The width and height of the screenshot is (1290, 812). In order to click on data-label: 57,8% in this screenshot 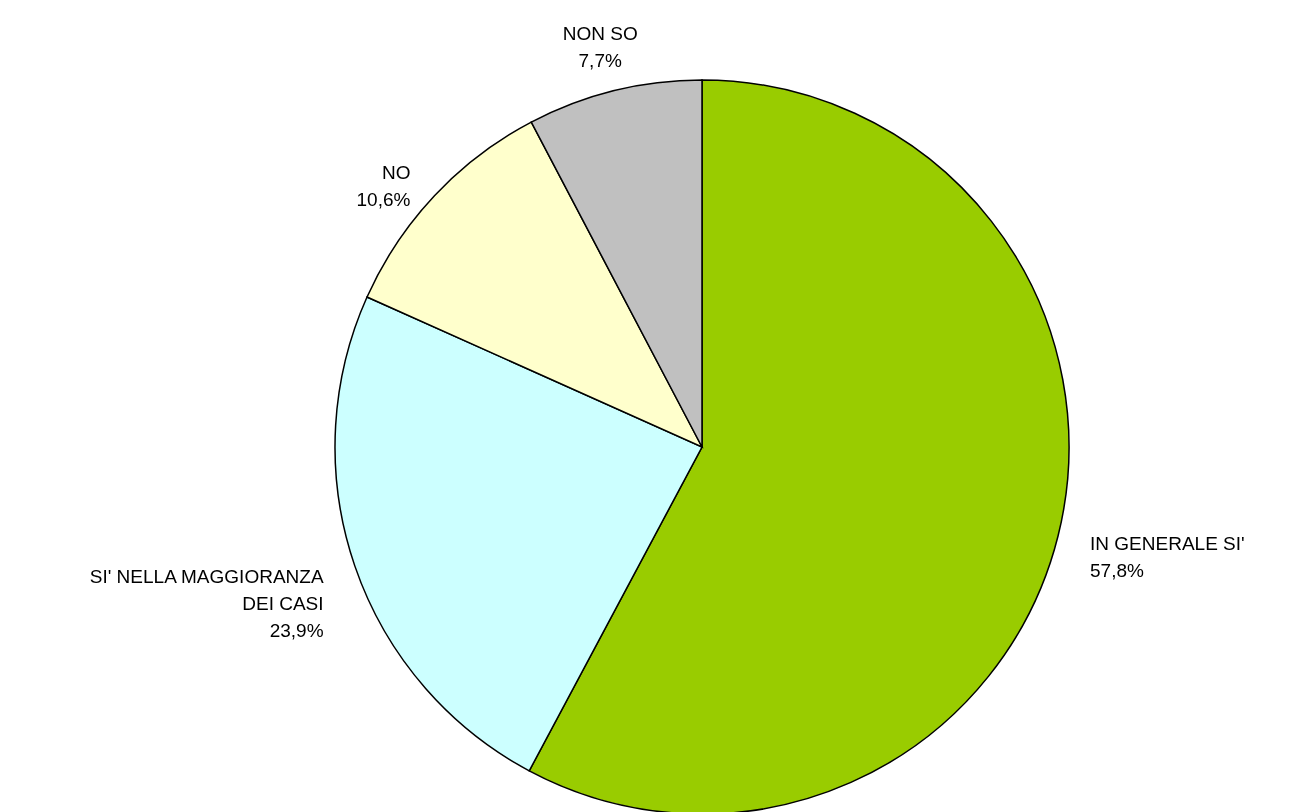, I will do `click(1117, 571)`.